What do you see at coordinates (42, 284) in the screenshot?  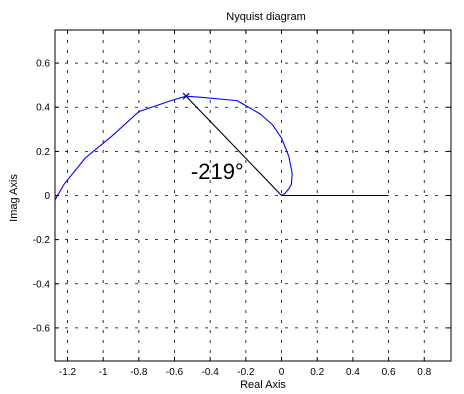 I see `y-tick-label: -0.4` at bounding box center [42, 284].